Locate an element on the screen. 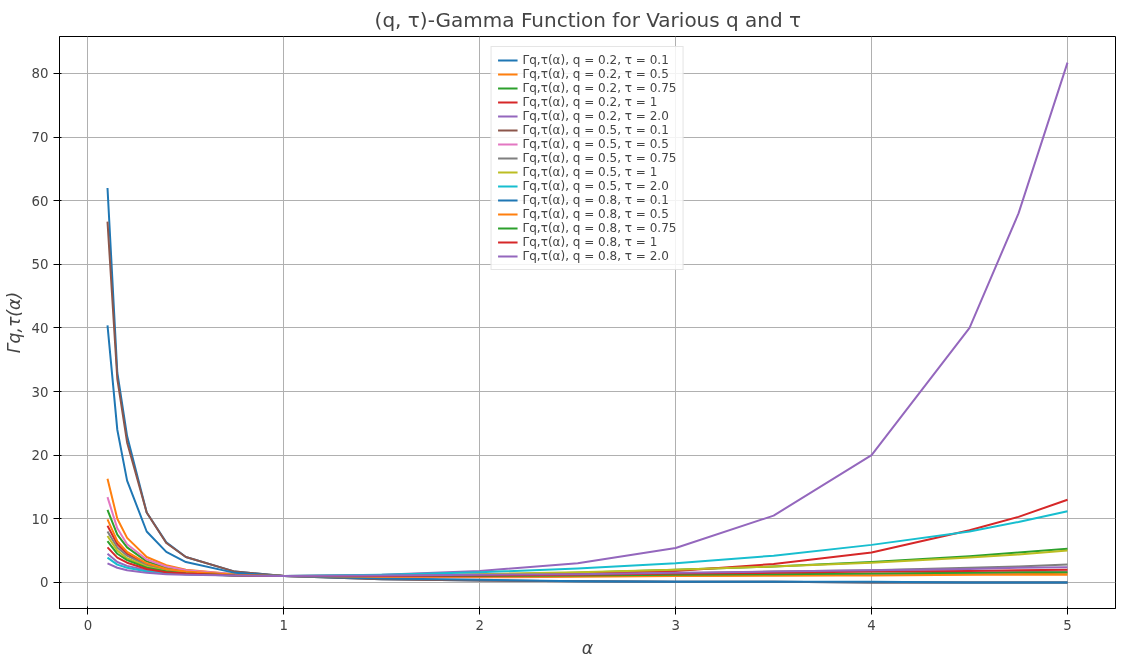 The width and height of the screenshot is (1131, 670). legend-label: Γq,τ(α), q = 0.2, τ = 1 is located at coordinates (590, 102).